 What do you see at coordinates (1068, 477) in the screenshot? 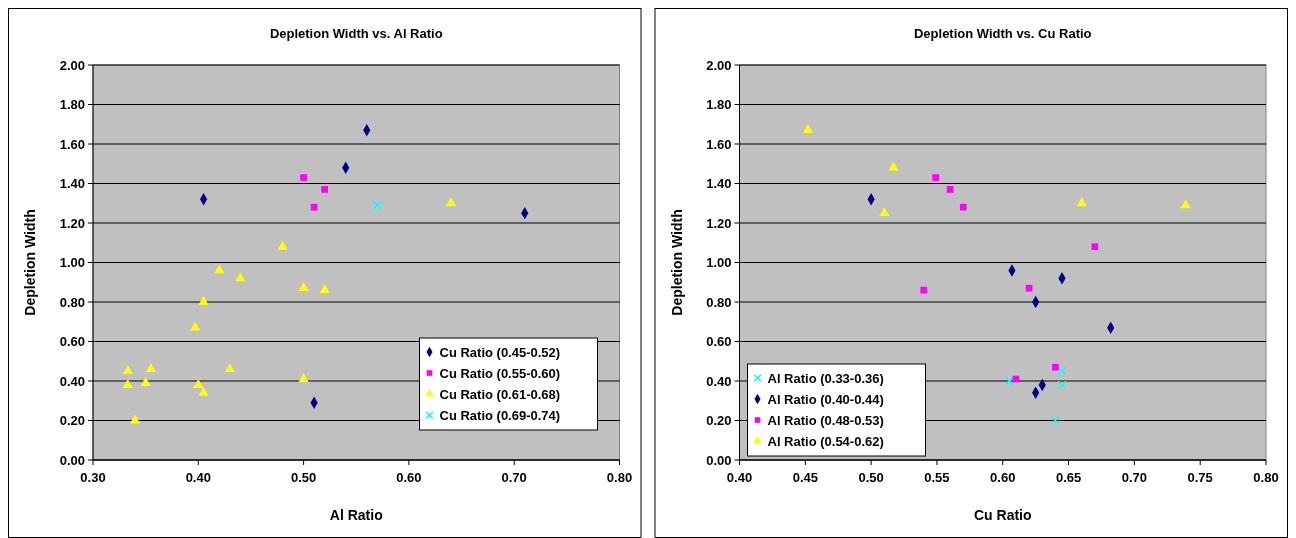
I see `x-tick-label: 0.65` at bounding box center [1068, 477].